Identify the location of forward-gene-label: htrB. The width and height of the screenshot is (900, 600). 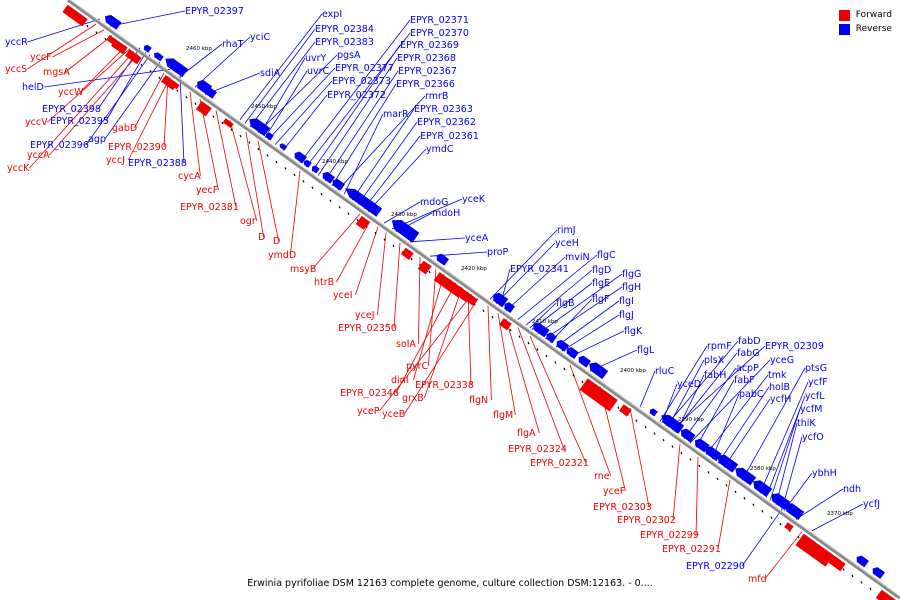
(324, 282).